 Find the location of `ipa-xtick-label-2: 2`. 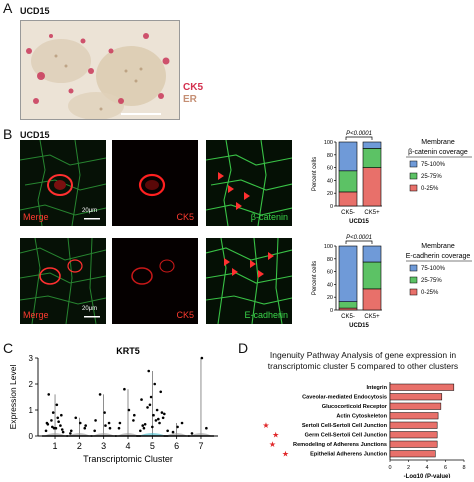

ipa-xtick-label-2: 2 is located at coordinates (408, 468).